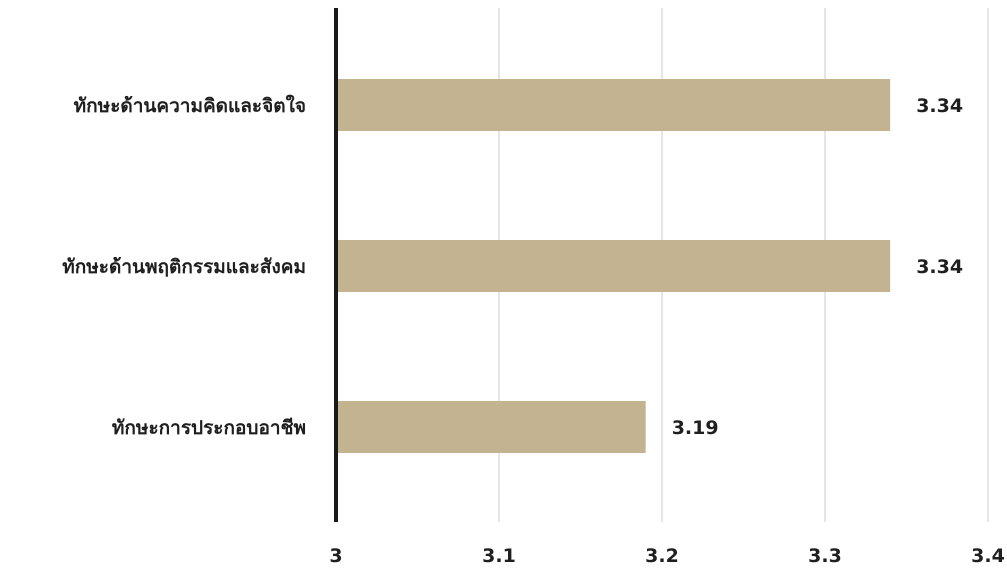  What do you see at coordinates (988, 556) in the screenshot?
I see `x-tick-label: 3.4` at bounding box center [988, 556].